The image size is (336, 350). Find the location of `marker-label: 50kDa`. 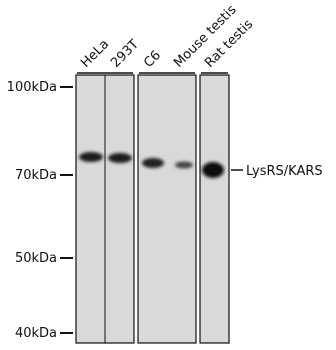

marker-label: 50kDa is located at coordinates (36, 258).